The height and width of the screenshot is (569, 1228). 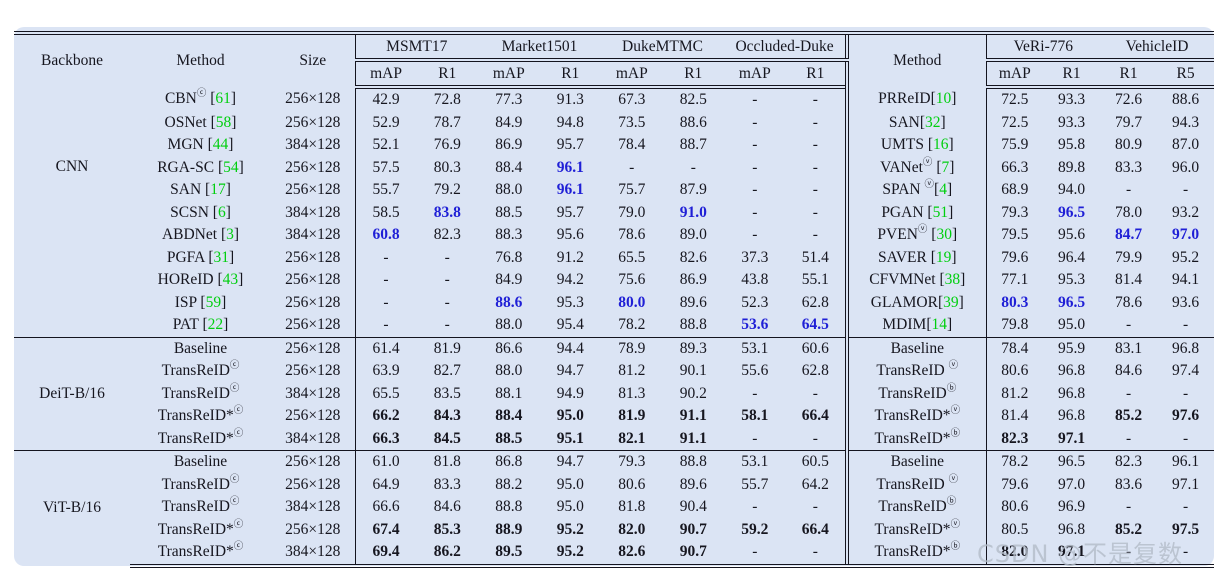 What do you see at coordinates (447, 235) in the screenshot?
I see `metric-value: 82.3` at bounding box center [447, 235].